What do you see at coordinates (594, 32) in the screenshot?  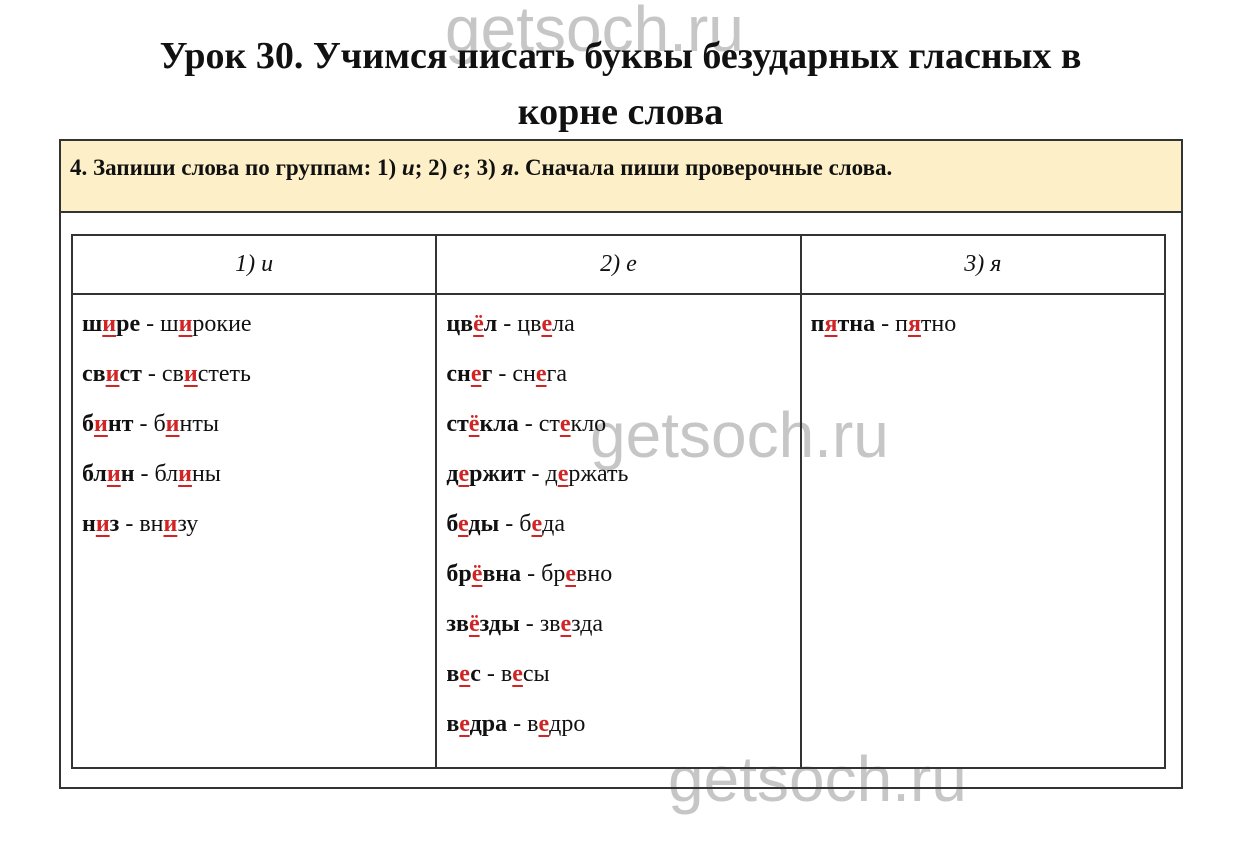 I see `watermark: getsoch.ru` at bounding box center [594, 32].